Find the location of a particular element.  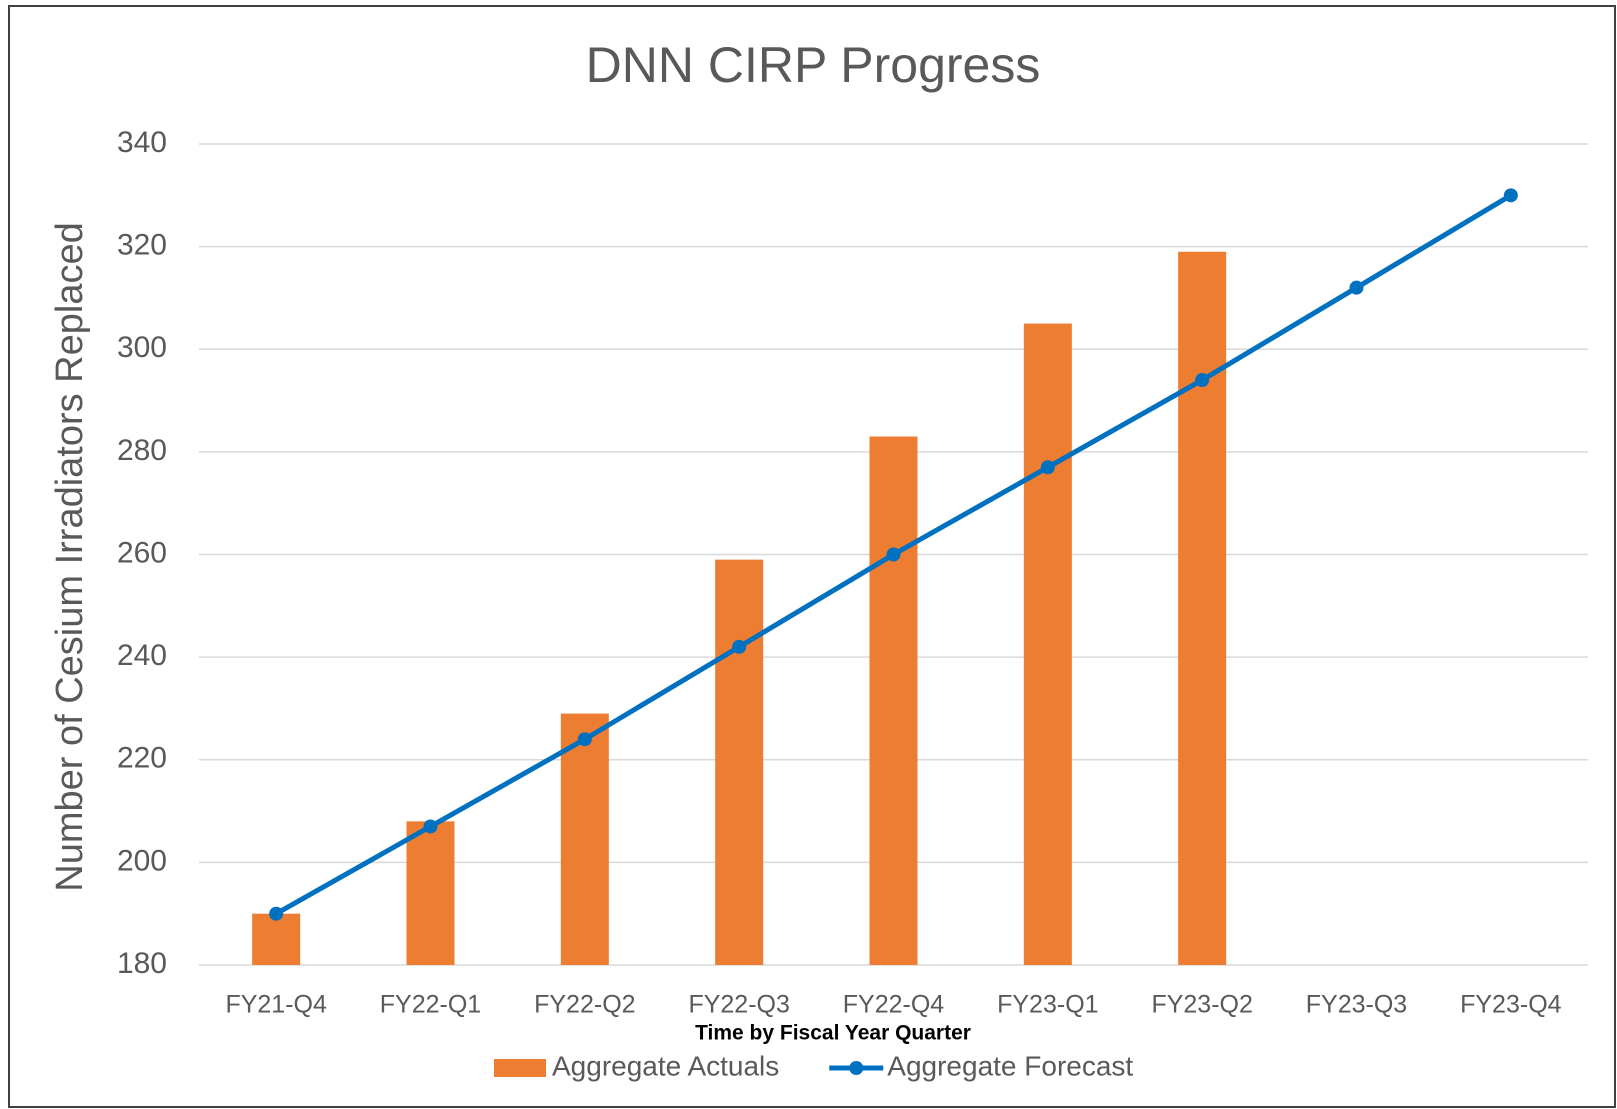

legend-label: Aggregate Forecast is located at coordinates (1010, 1065).